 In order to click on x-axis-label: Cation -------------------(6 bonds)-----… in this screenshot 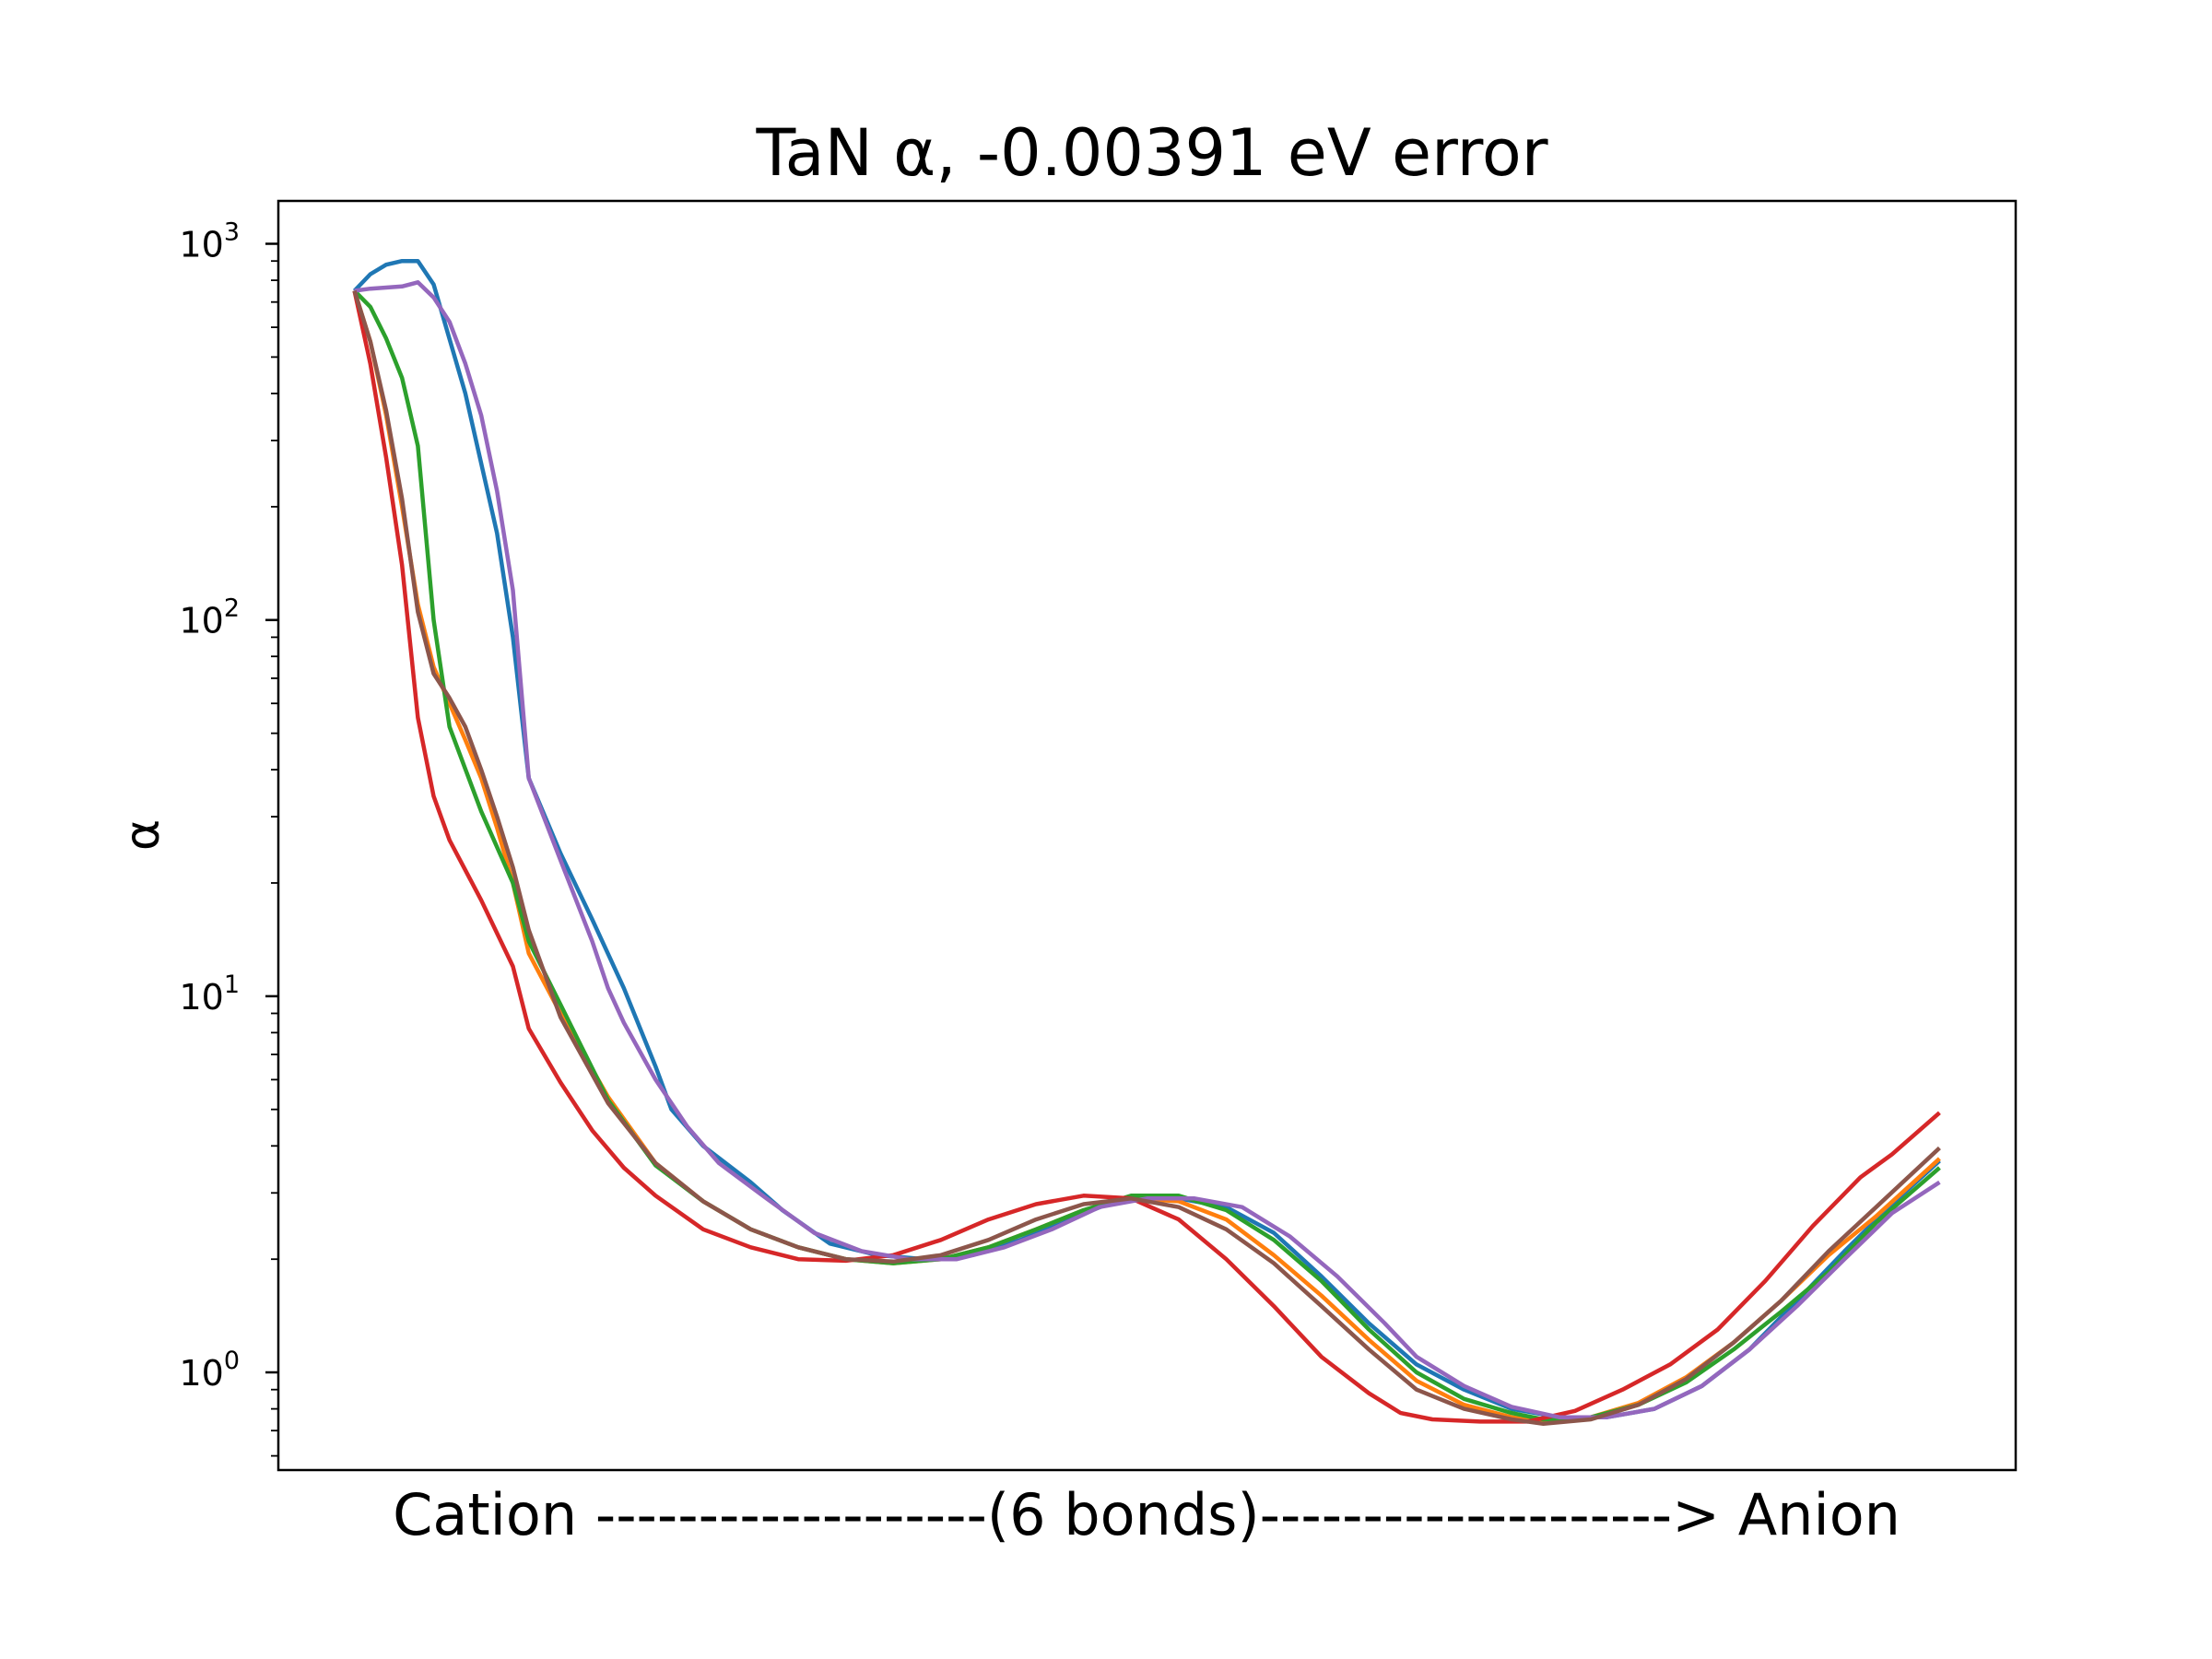, I will do `click(1146, 1514)`.